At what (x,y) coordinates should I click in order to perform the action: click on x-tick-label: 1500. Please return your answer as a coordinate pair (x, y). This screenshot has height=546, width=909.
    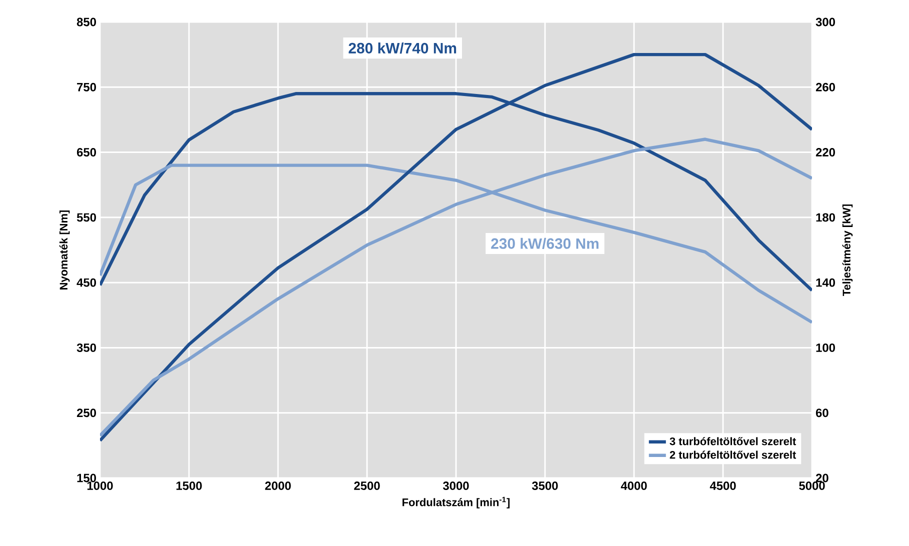
    Looking at the image, I should click on (189, 486).